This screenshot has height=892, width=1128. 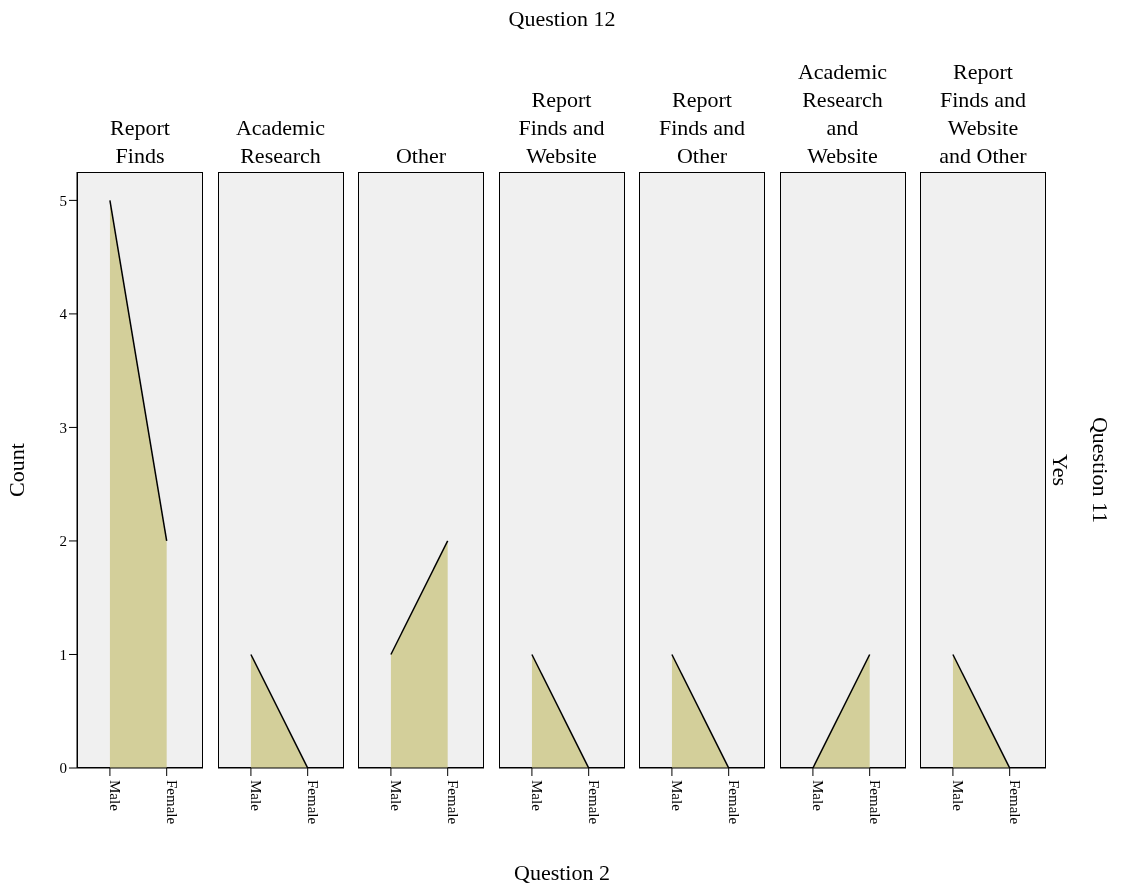 What do you see at coordinates (562, 19) in the screenshot?
I see `text: Question 12` at bounding box center [562, 19].